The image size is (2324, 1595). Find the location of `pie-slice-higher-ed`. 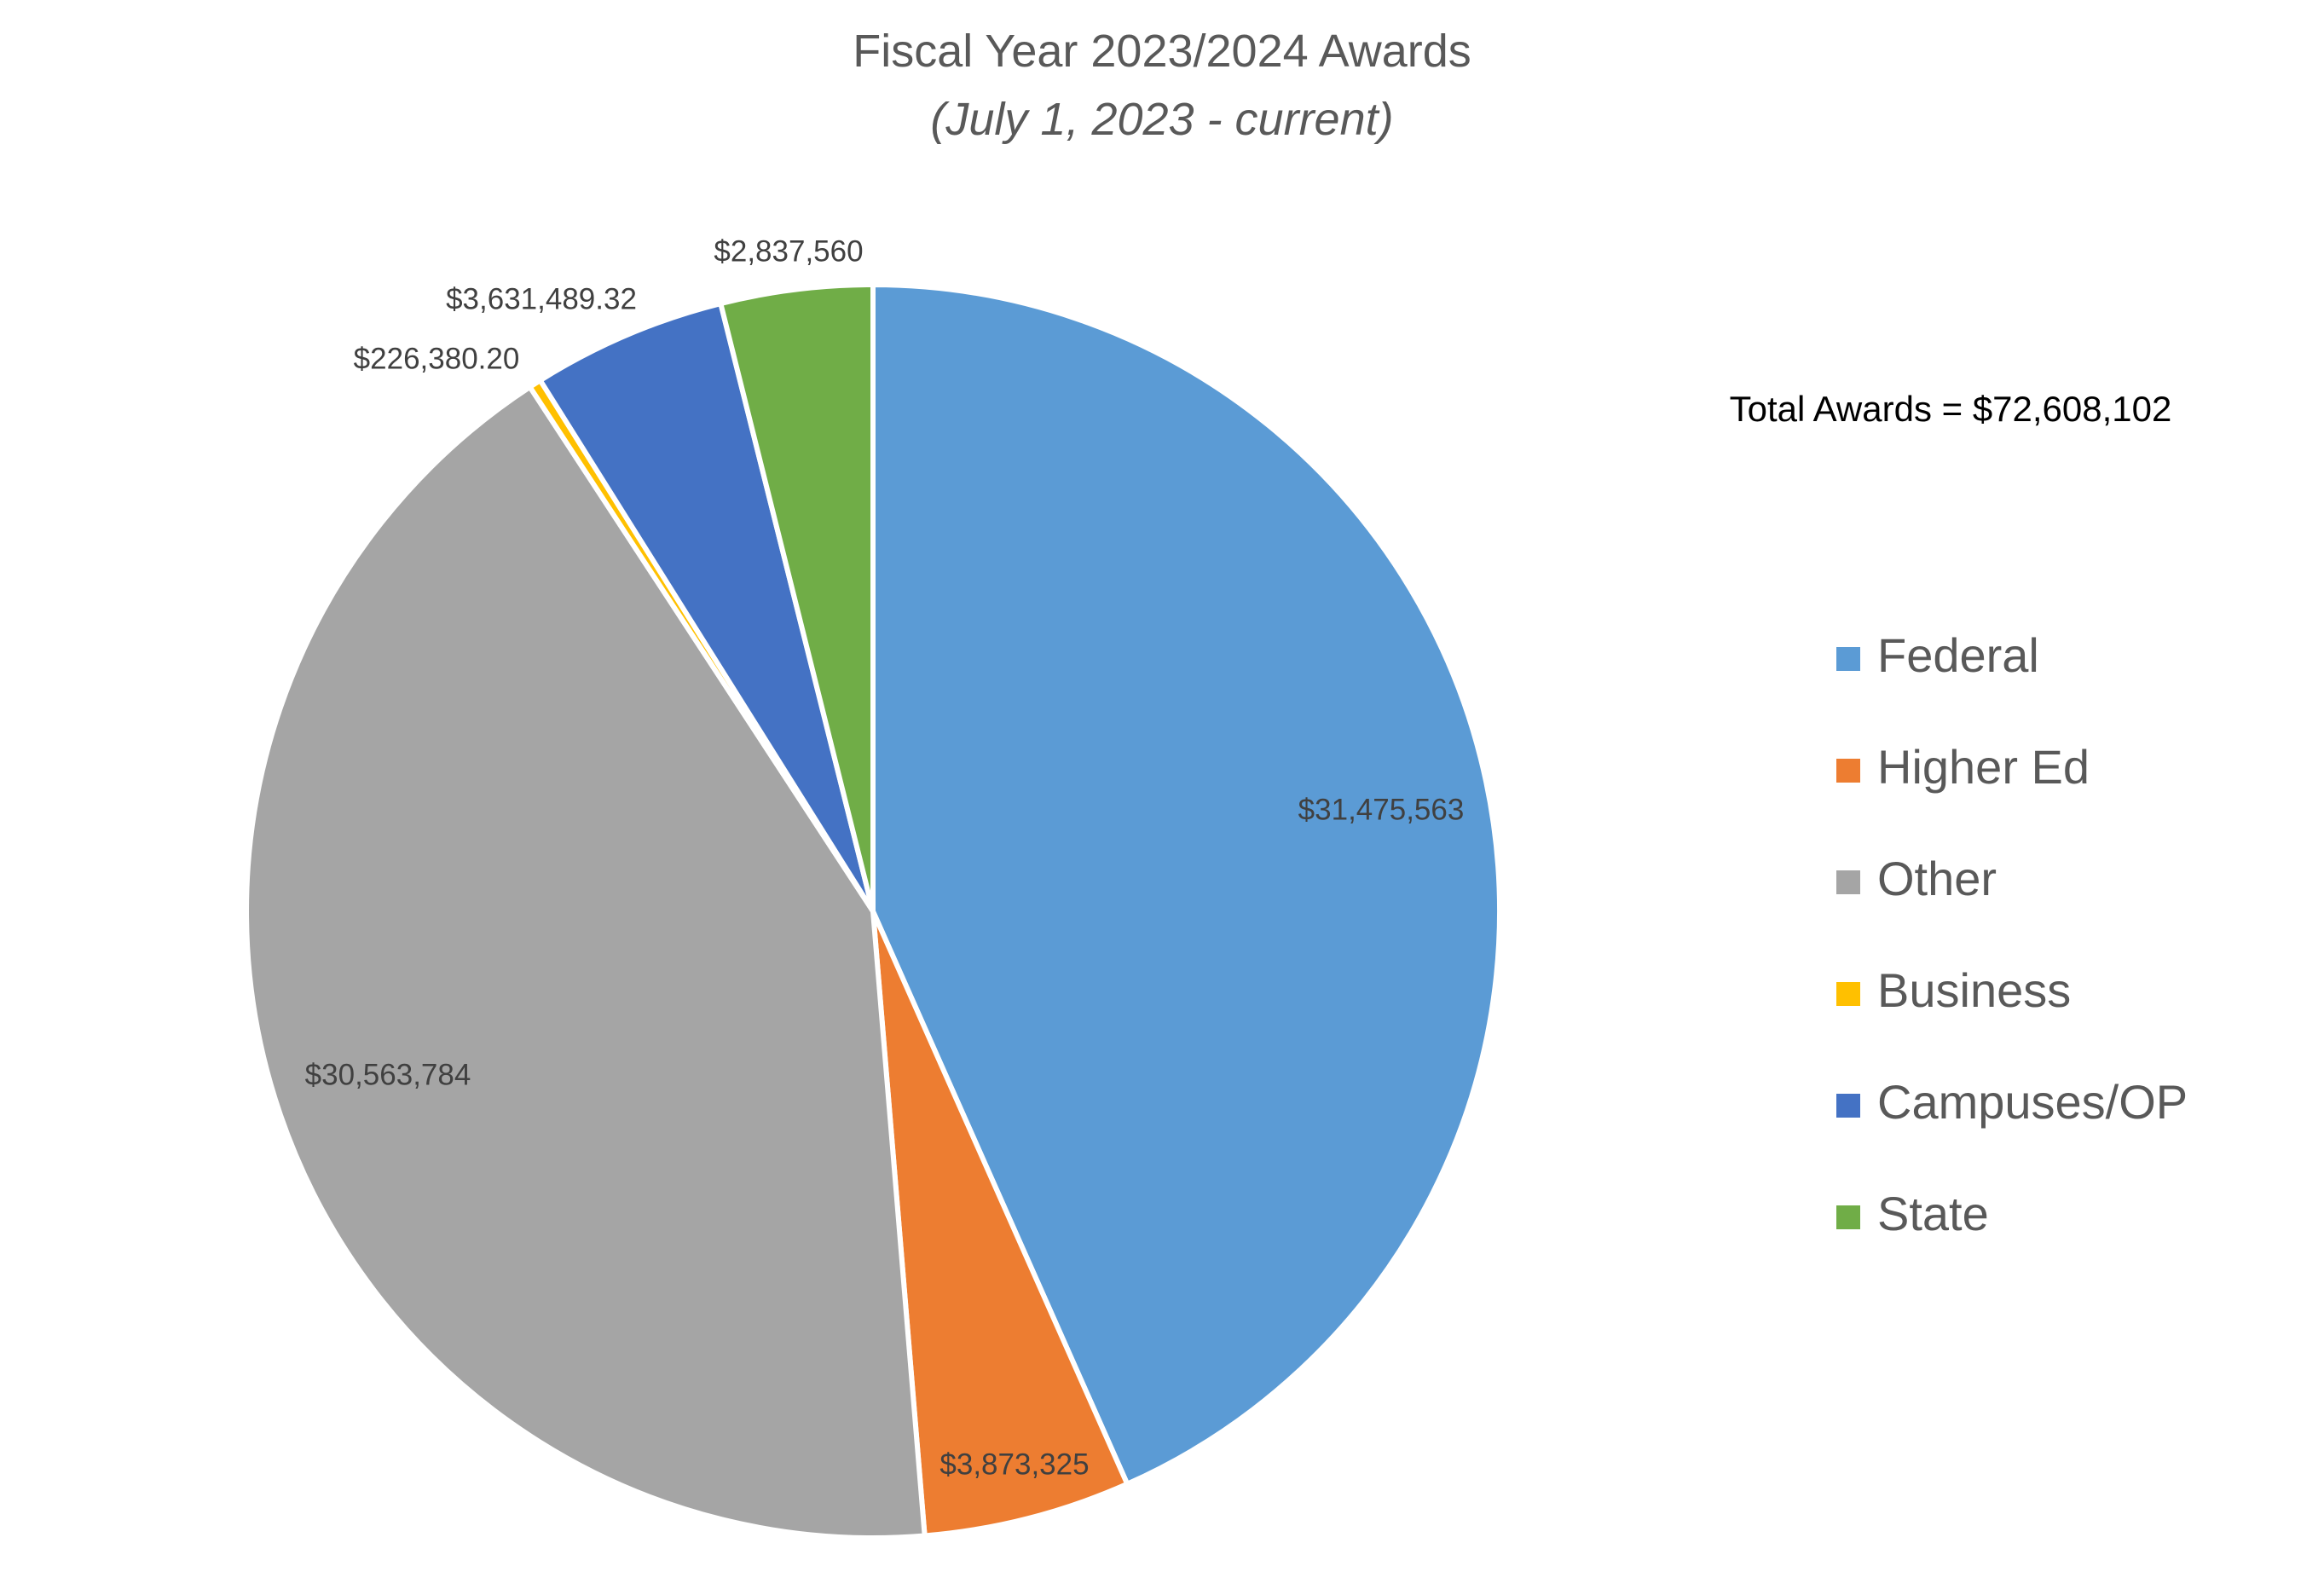

pie-slice-higher-ed is located at coordinates (1000, 1224).